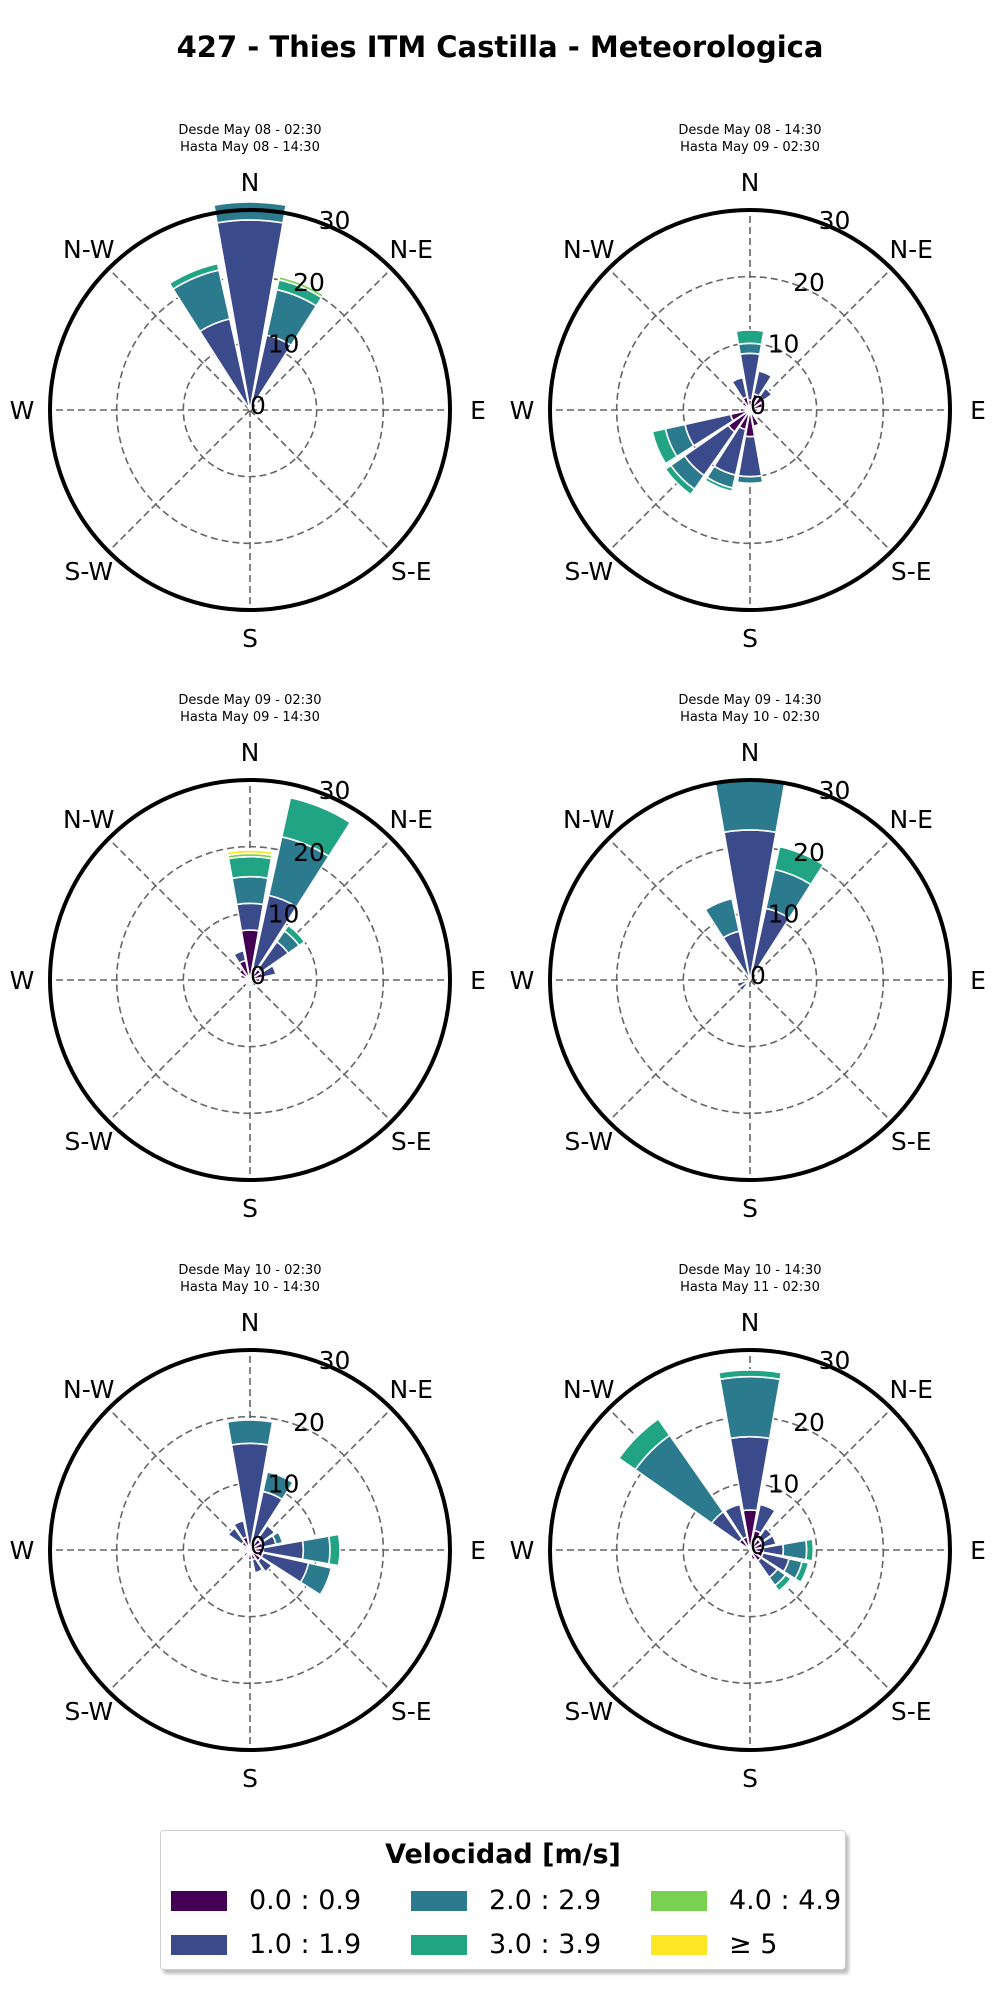  I want to click on legend-label: ≥ 5, so click(753, 1944).